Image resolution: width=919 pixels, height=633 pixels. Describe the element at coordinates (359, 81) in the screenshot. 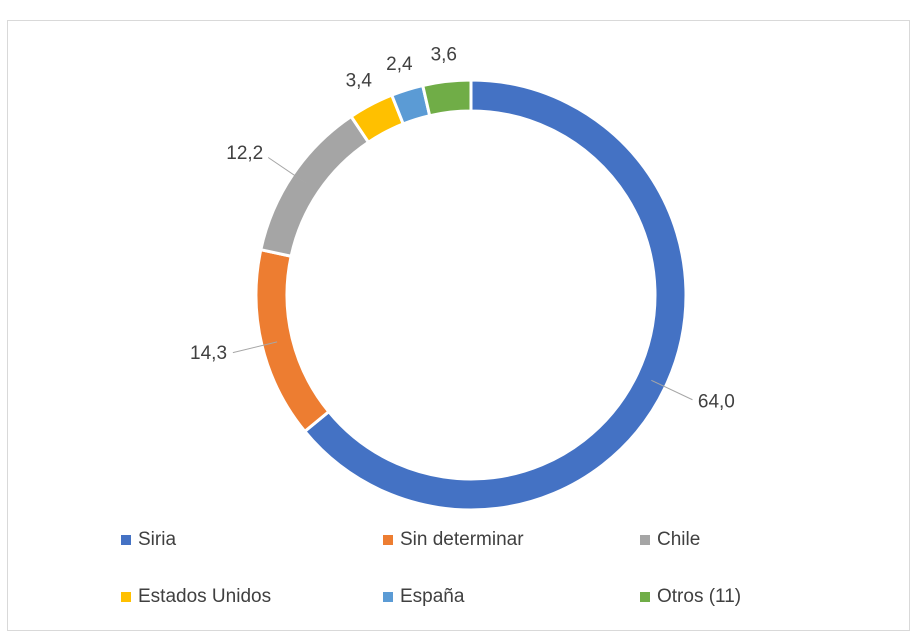

I see `data-label: 3,4` at that location.